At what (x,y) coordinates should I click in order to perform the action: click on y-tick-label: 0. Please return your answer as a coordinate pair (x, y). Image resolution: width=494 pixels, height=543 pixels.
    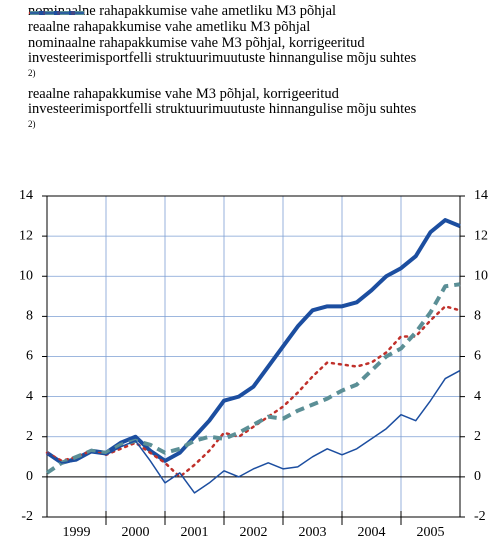
    Looking at the image, I should click on (29, 476).